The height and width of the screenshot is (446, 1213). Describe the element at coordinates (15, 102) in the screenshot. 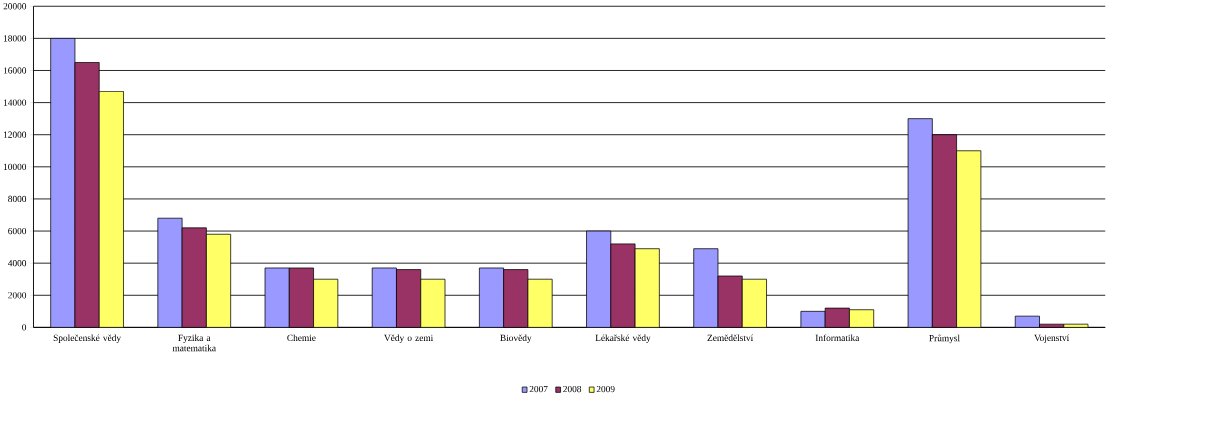

I see `y-tick-label: 14000` at that location.